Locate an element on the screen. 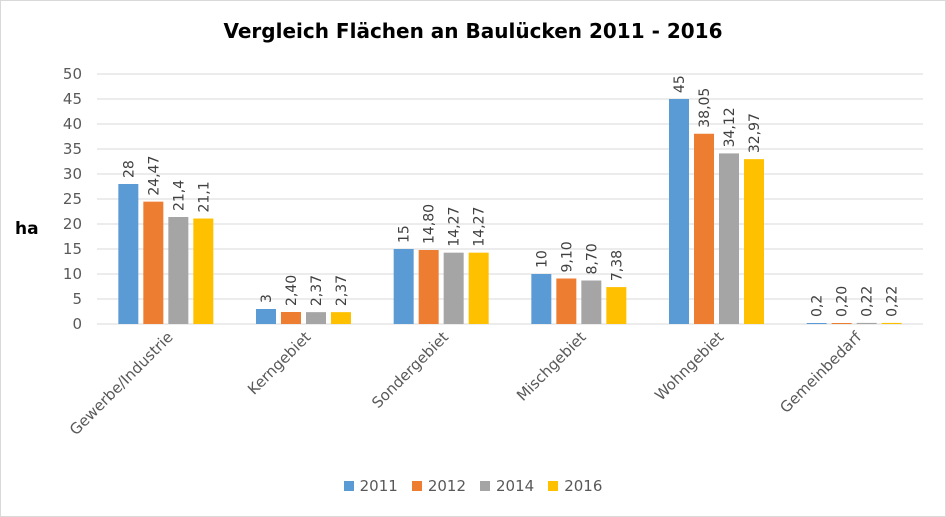 Image resolution: width=946 pixels, height=517 pixels. data-label: 0,2 is located at coordinates (818, 306).